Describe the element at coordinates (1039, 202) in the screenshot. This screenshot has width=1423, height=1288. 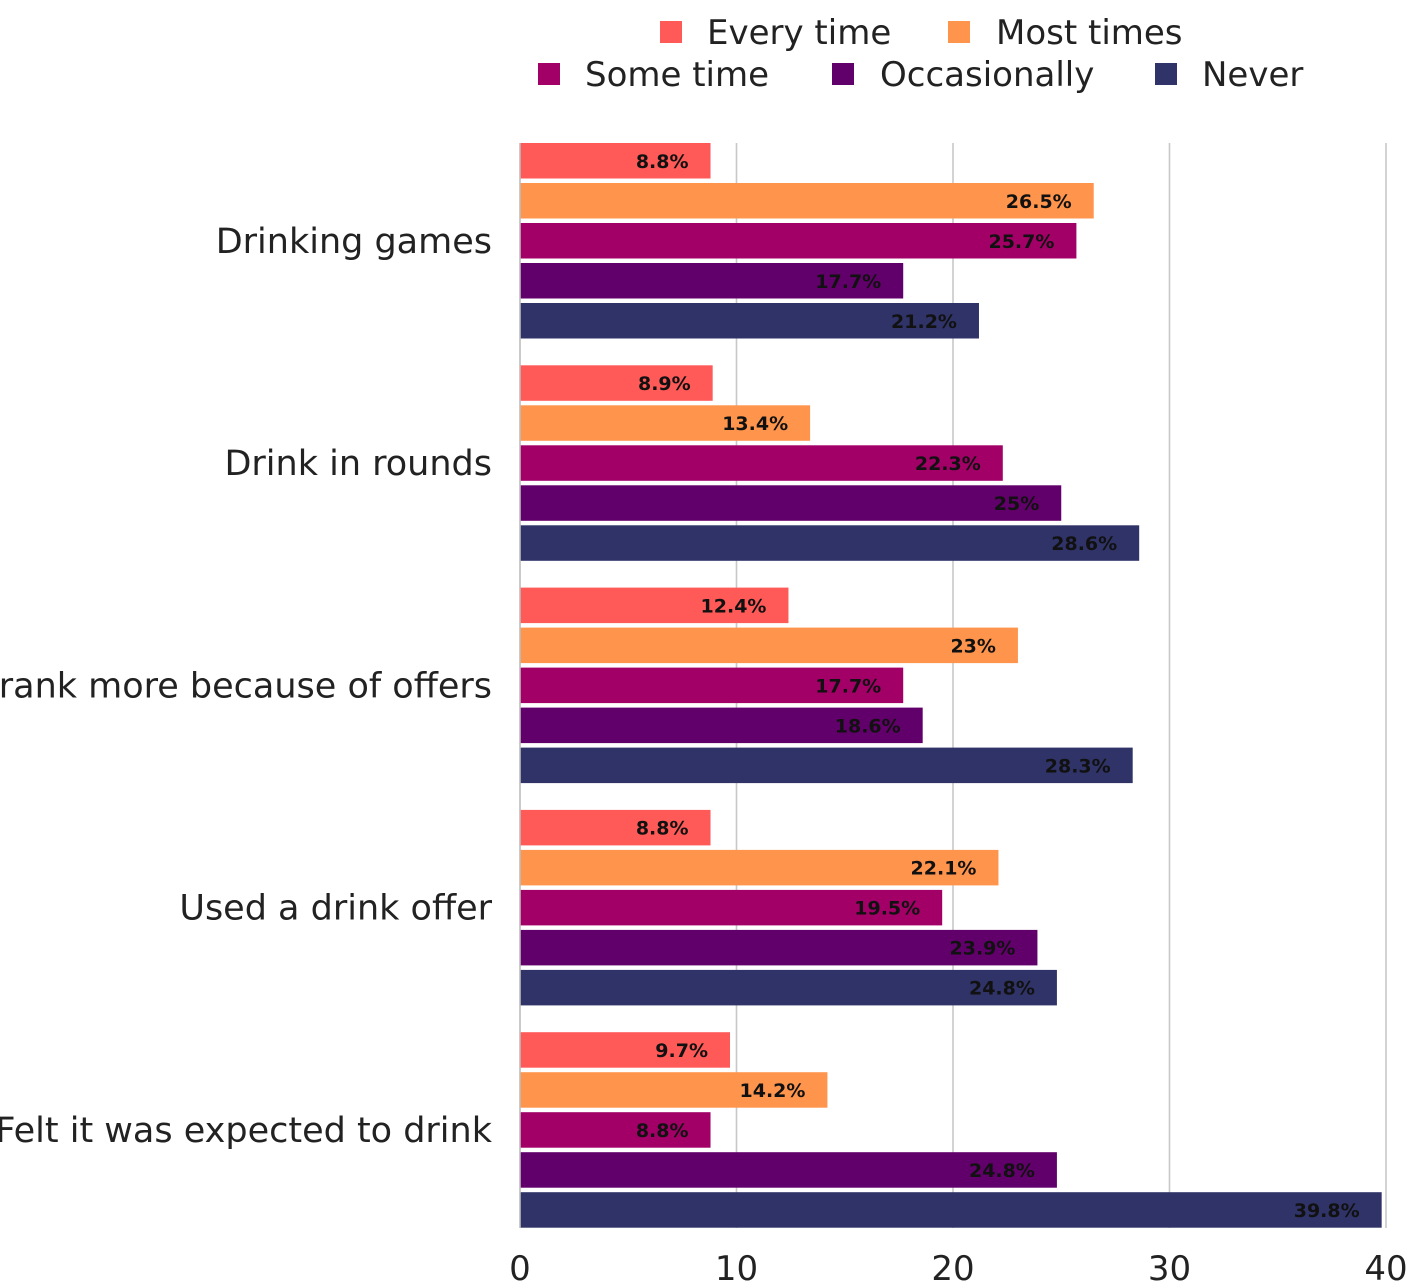
I see `data-label: 26.5%` at that location.